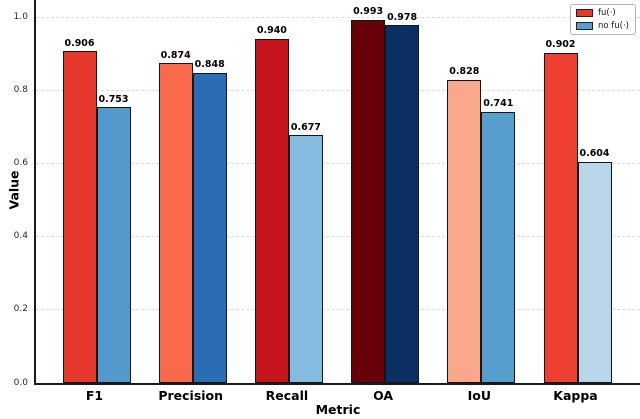 The height and width of the screenshot is (419, 640). Describe the element at coordinates (498, 247) in the screenshot. I see `bar-iou-no-fu` at that location.